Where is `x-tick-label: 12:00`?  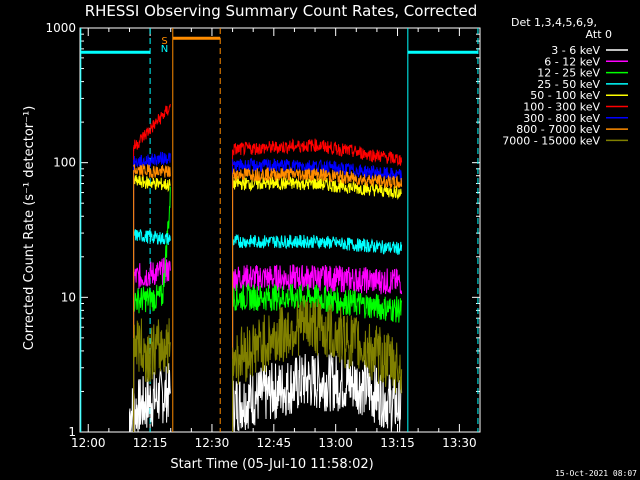
x-tick-label: 12:00 is located at coordinates (88, 443).